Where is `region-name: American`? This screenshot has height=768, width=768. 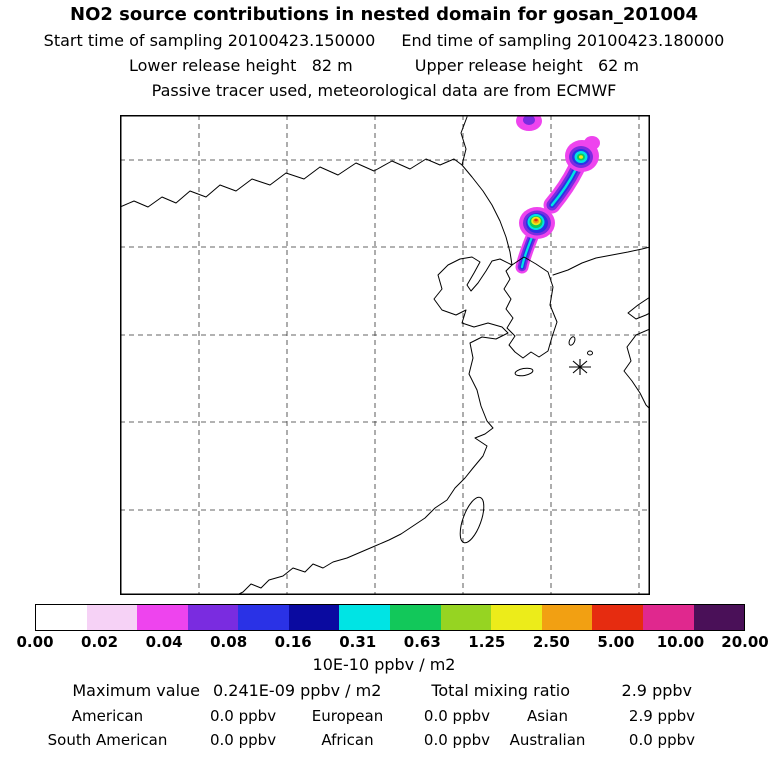
region-name: American is located at coordinates (107, 716).